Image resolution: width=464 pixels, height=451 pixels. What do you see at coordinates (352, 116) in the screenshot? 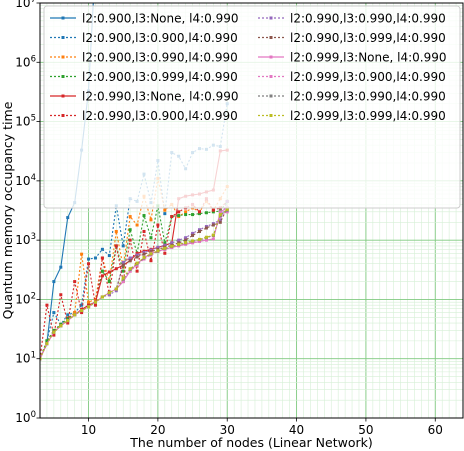
I see `legend-item-12: l2:0.999,l3:0.999,l4:0.990` at bounding box center [352, 116].